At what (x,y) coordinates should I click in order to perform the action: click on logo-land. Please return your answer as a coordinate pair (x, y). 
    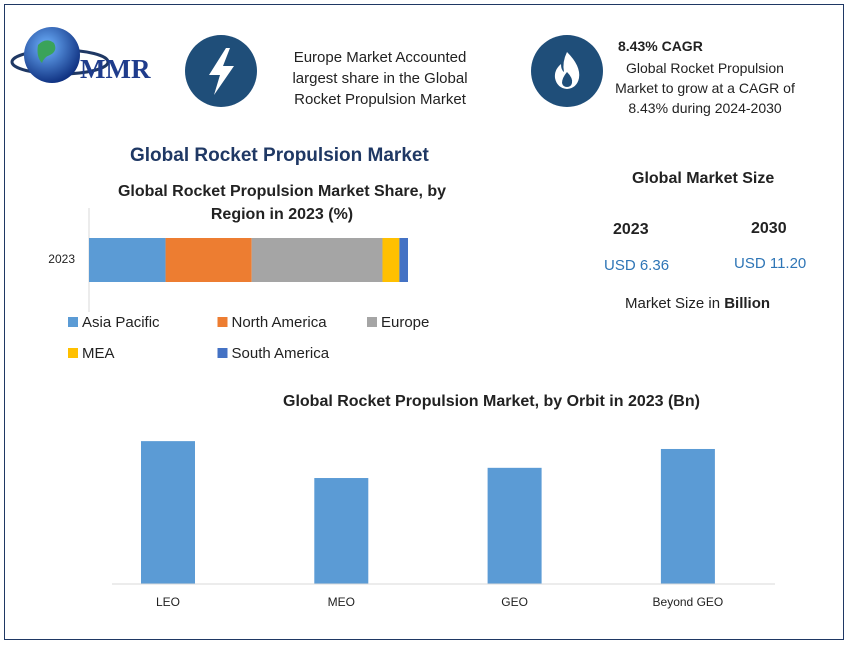
    Looking at the image, I should click on (46, 51).